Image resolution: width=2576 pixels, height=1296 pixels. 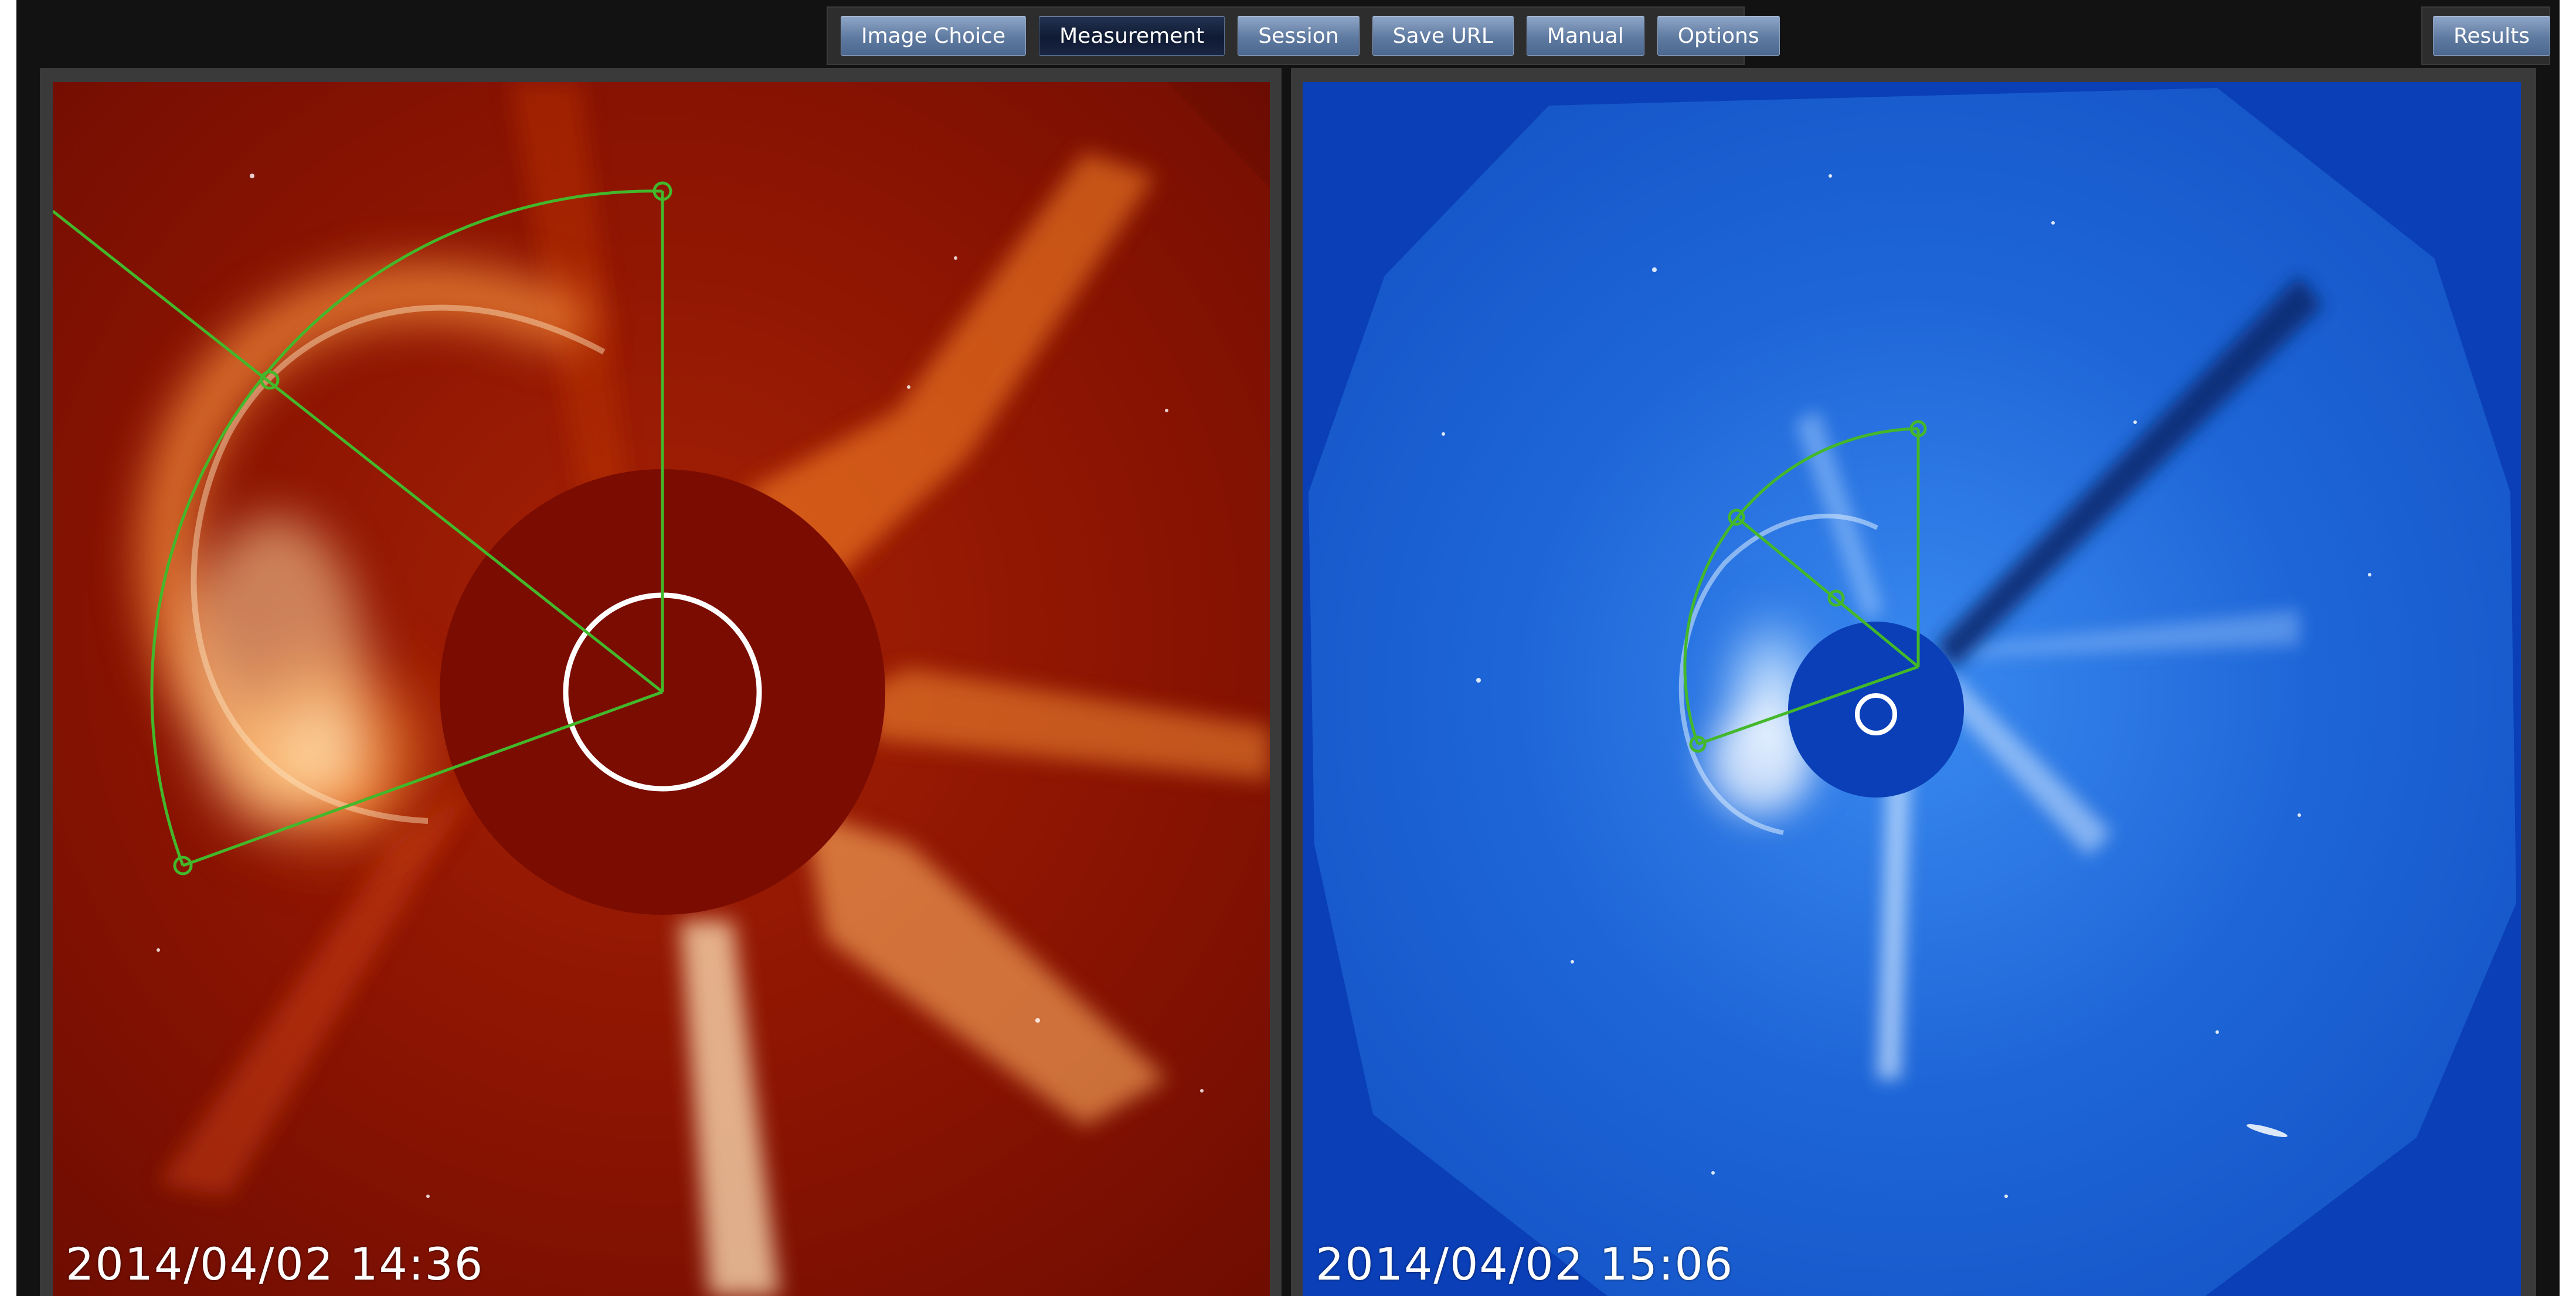 What do you see at coordinates (270, 380) in the screenshot?
I see `arc-handle-middle` at bounding box center [270, 380].